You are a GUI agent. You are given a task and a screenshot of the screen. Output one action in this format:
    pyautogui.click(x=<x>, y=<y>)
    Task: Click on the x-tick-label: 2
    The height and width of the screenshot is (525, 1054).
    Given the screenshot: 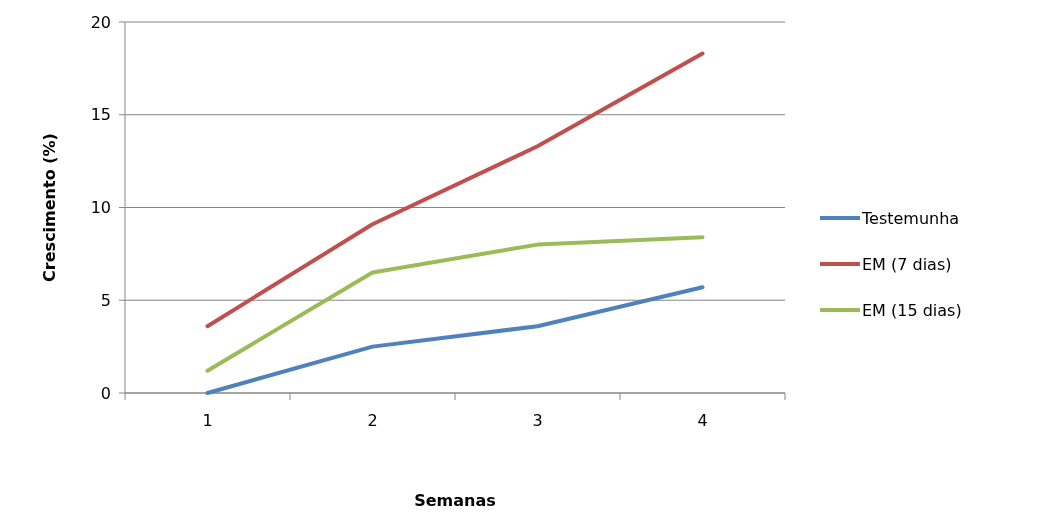 What is the action you would take?
    pyautogui.click(x=372, y=420)
    